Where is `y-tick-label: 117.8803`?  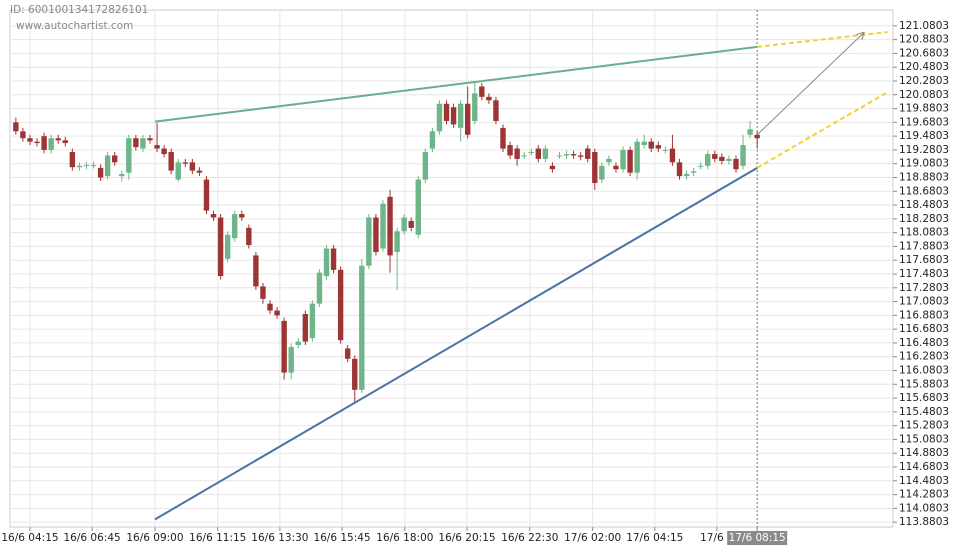
y-tick-label: 117.8803 is located at coordinates (924, 246).